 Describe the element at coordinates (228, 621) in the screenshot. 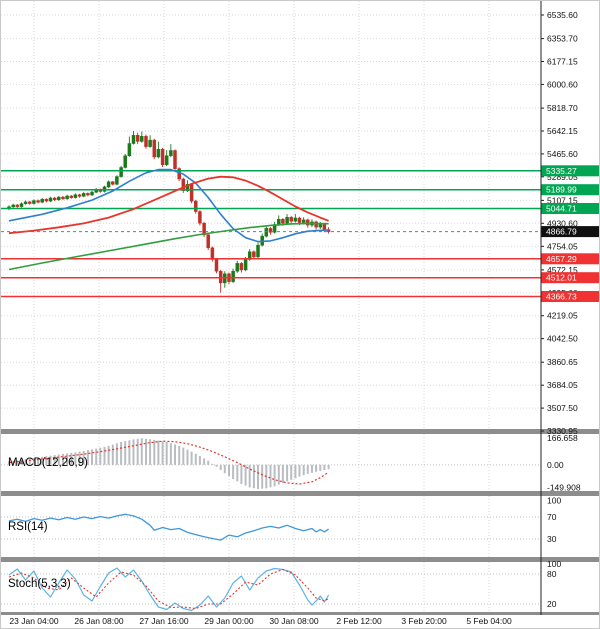

I see `time-axis-label: 29 Jan 00:00` at that location.